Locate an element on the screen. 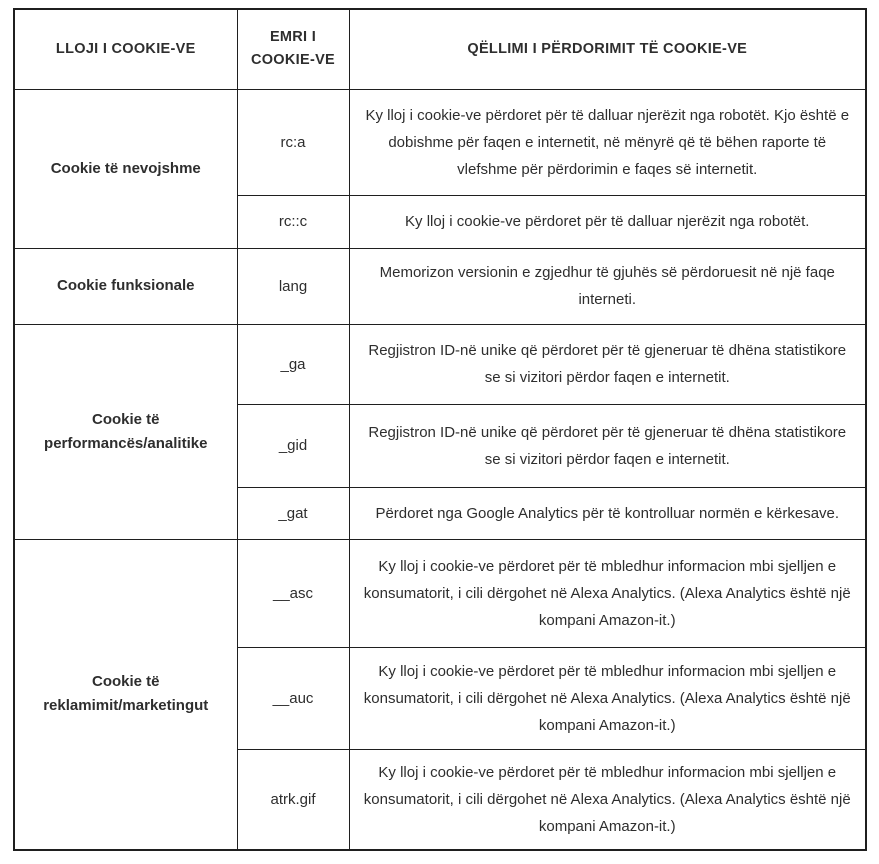 This screenshot has width=879, height=864. cookie-name-cell: _ga is located at coordinates (293, 364).